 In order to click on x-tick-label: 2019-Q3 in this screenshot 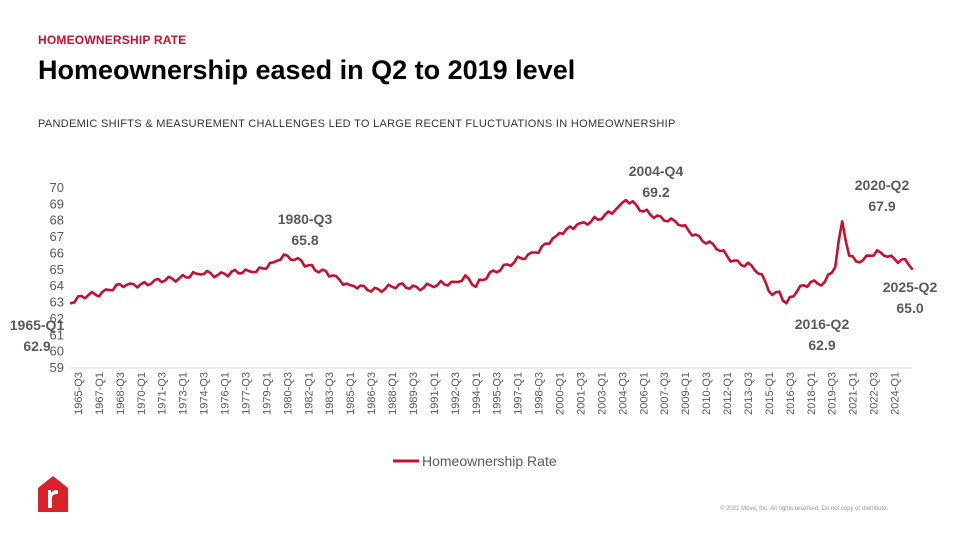, I will do `click(833, 393)`.